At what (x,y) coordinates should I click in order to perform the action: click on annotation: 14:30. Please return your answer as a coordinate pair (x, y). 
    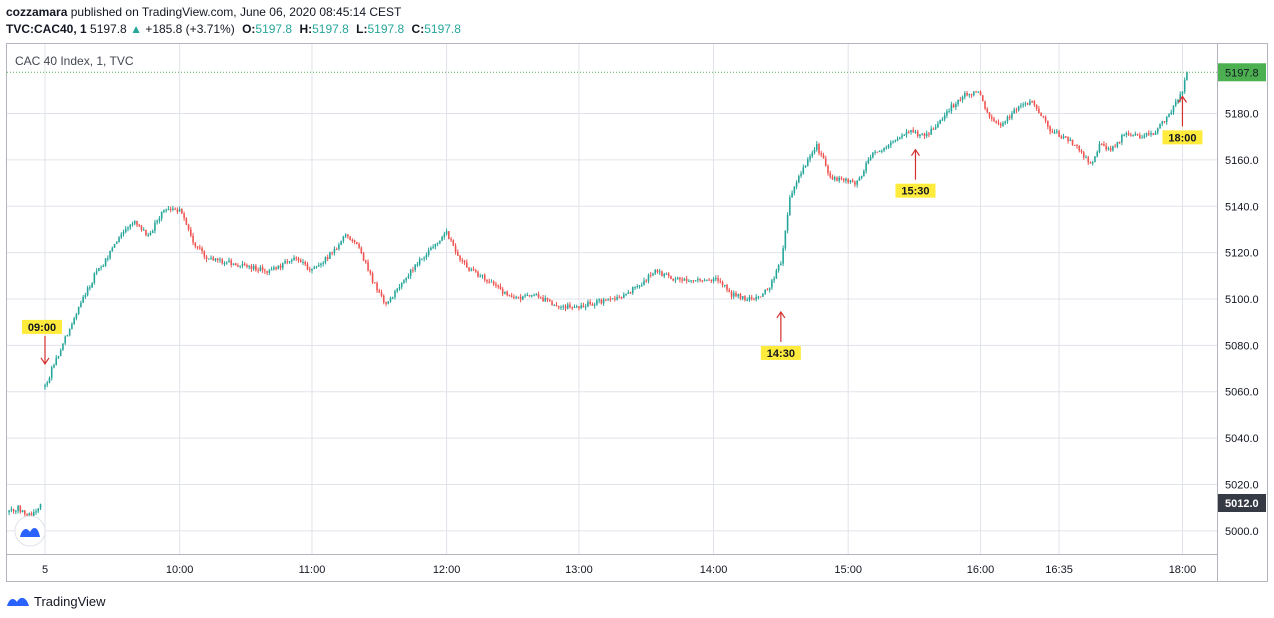
    Looking at the image, I should click on (780, 335).